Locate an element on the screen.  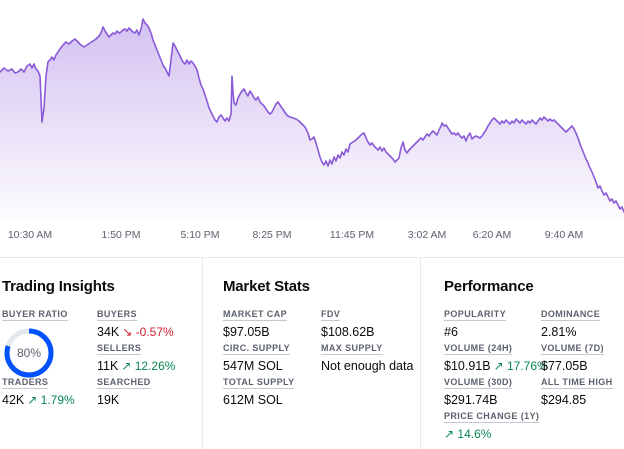
stat-dominance: DOMINANCE 2.81% is located at coordinates (582, 321).